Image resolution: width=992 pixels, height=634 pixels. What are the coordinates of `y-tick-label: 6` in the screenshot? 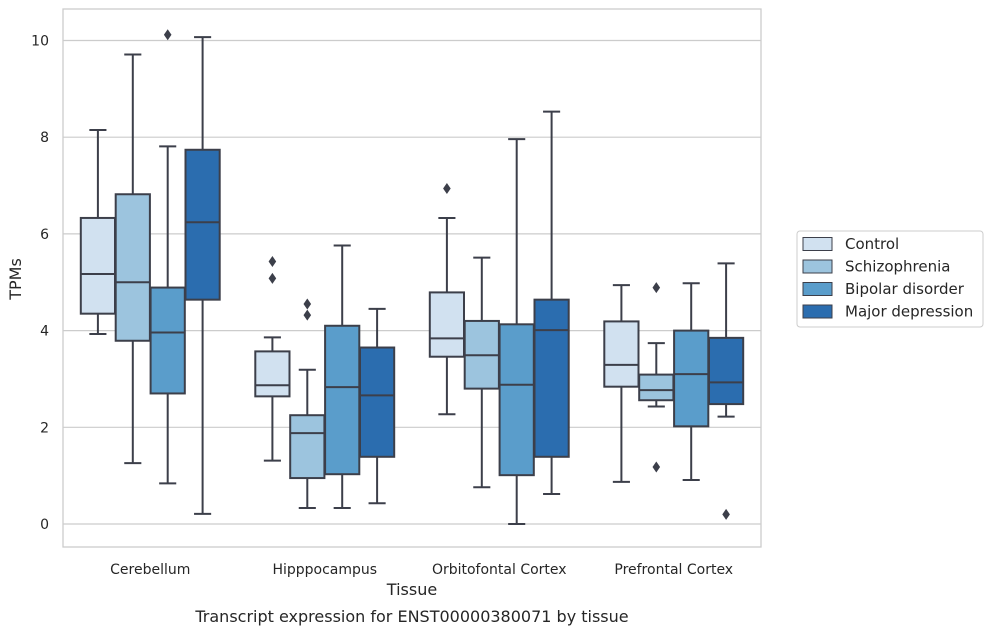 It's located at (44, 235).